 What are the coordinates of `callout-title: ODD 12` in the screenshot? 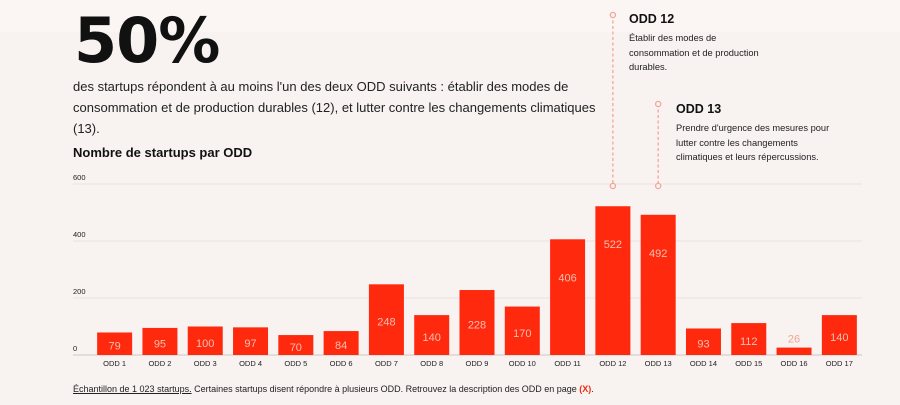 It's located at (652, 19).